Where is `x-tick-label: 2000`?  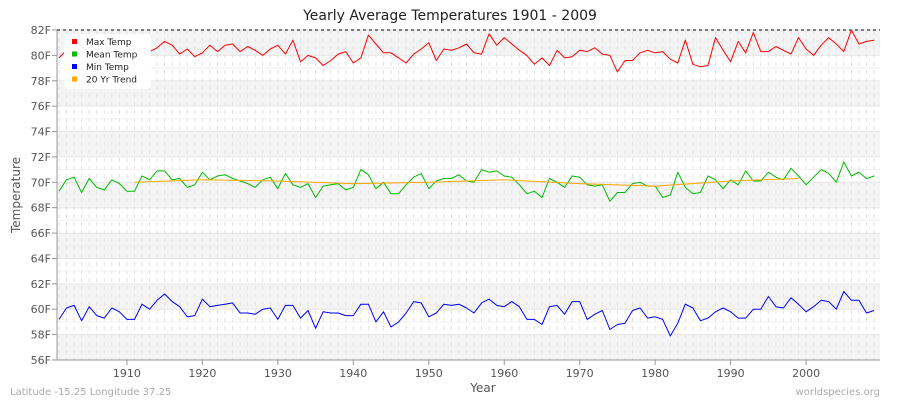 x-tick-label: 2000 is located at coordinates (806, 373).